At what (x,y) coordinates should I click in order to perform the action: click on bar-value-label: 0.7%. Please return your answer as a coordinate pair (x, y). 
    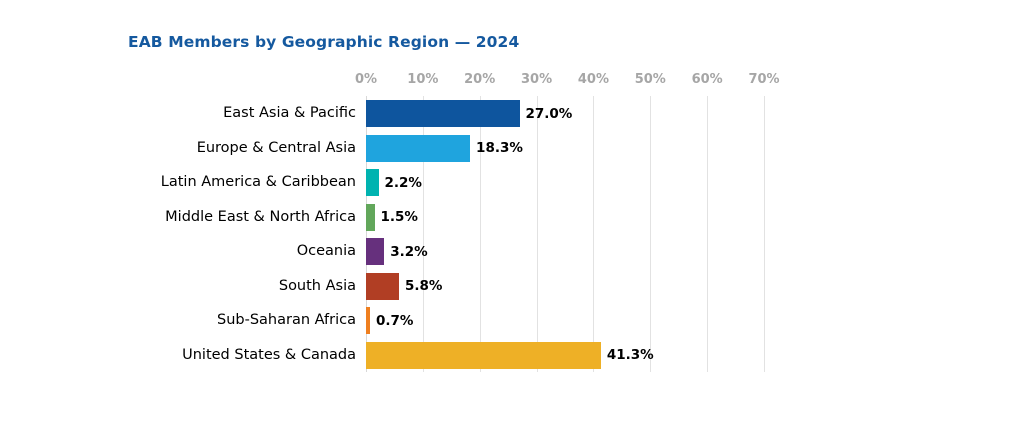
    Looking at the image, I should click on (394, 320).